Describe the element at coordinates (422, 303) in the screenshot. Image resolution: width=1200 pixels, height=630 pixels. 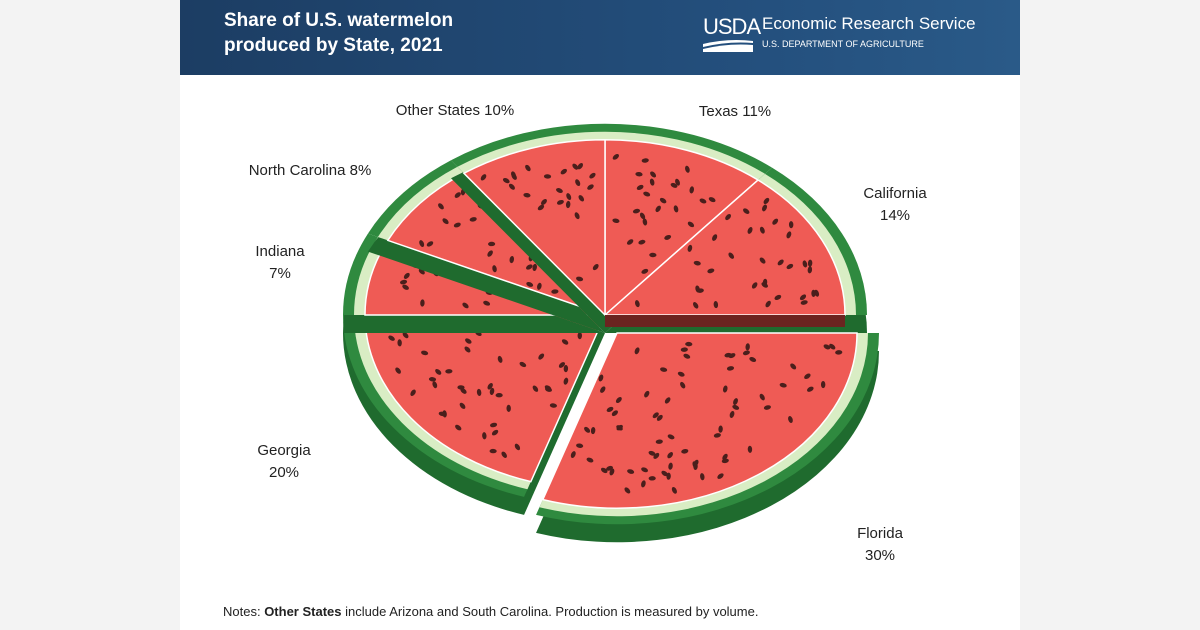
I see `seed-indiana` at that location.